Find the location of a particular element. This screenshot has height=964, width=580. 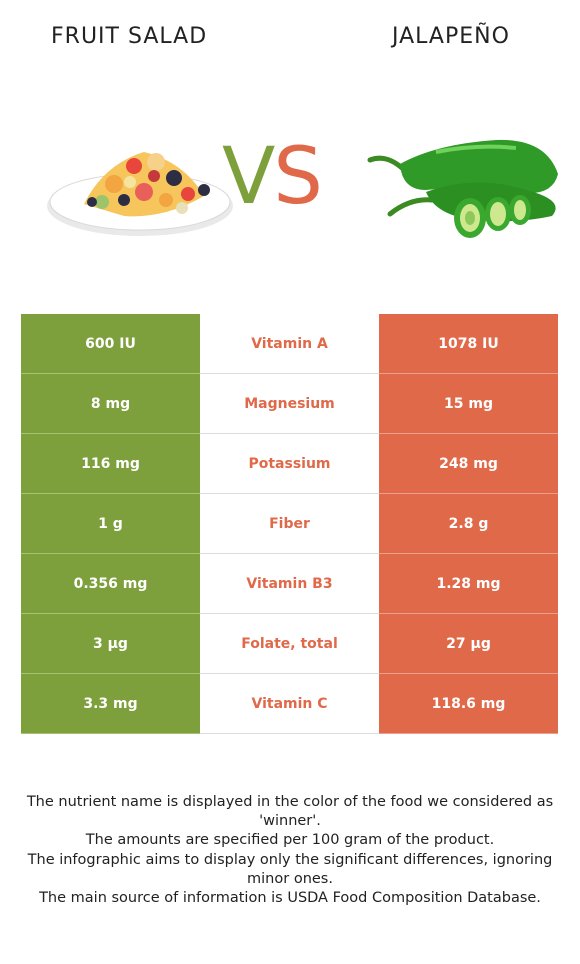

table-row: 3 µg Folate, total 27 µg is located at coordinates (289, 644).